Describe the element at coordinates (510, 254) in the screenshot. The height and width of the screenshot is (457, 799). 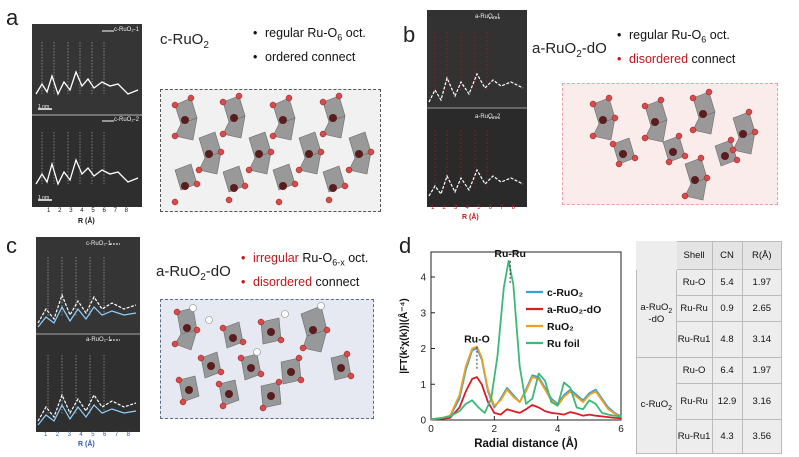
I see `annotation-label: Ru-Ru` at that location.